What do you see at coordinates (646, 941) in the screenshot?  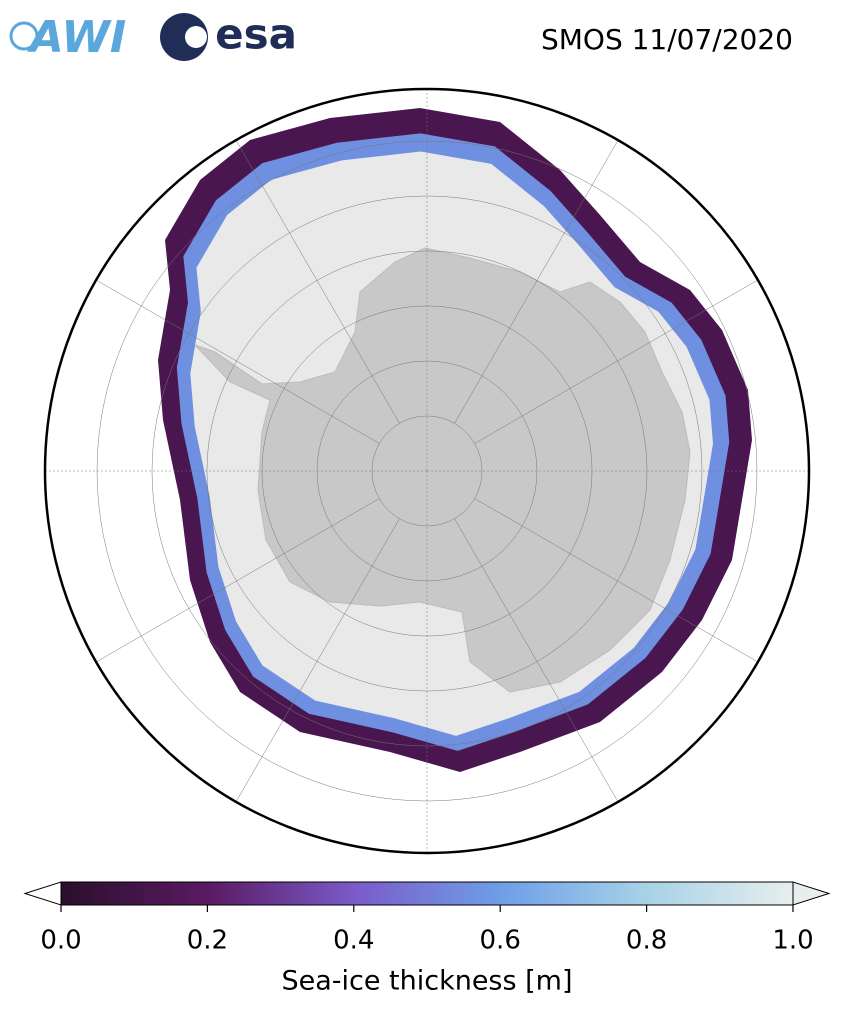 I see `colorbar-tick-label: 0.8` at bounding box center [646, 941].